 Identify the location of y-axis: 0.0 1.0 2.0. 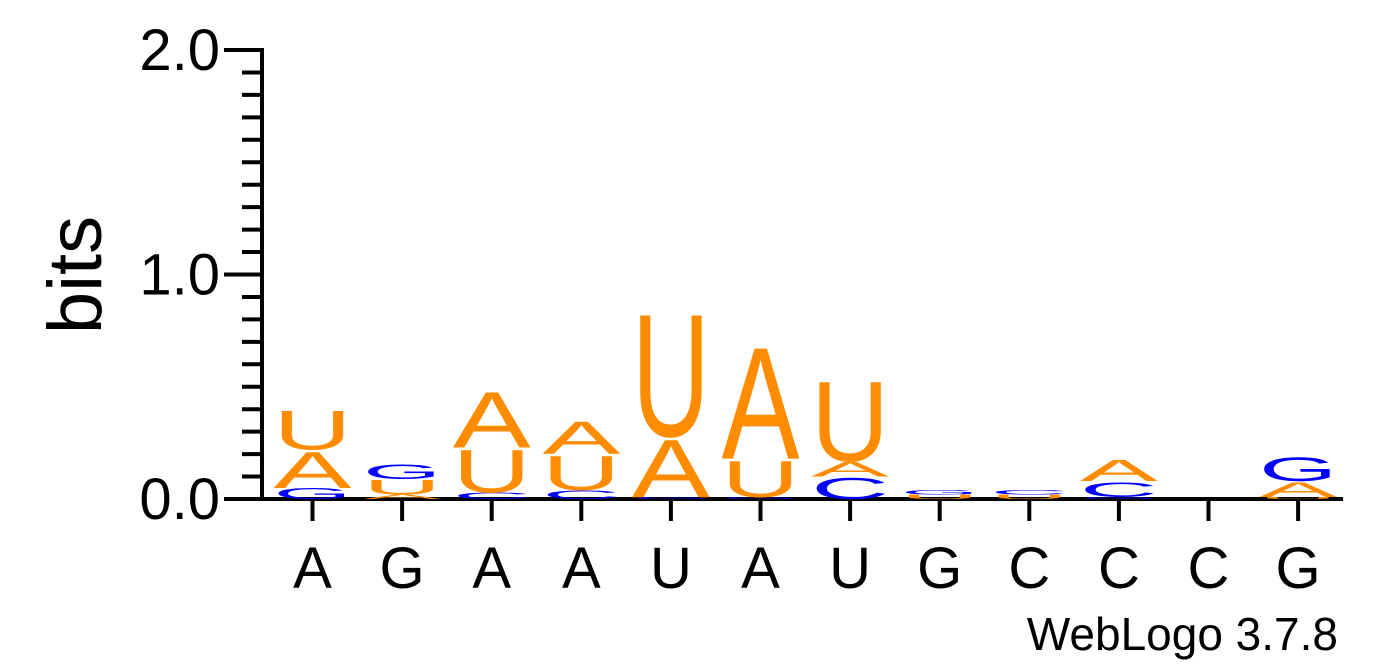
(201, 275).